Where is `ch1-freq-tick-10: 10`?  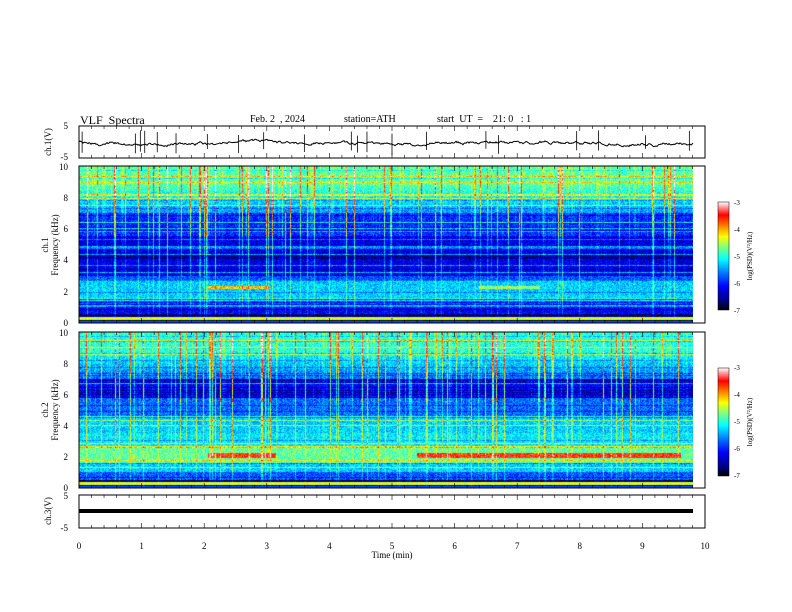 ch1-freq-tick-10: 10 is located at coordinates (64, 167).